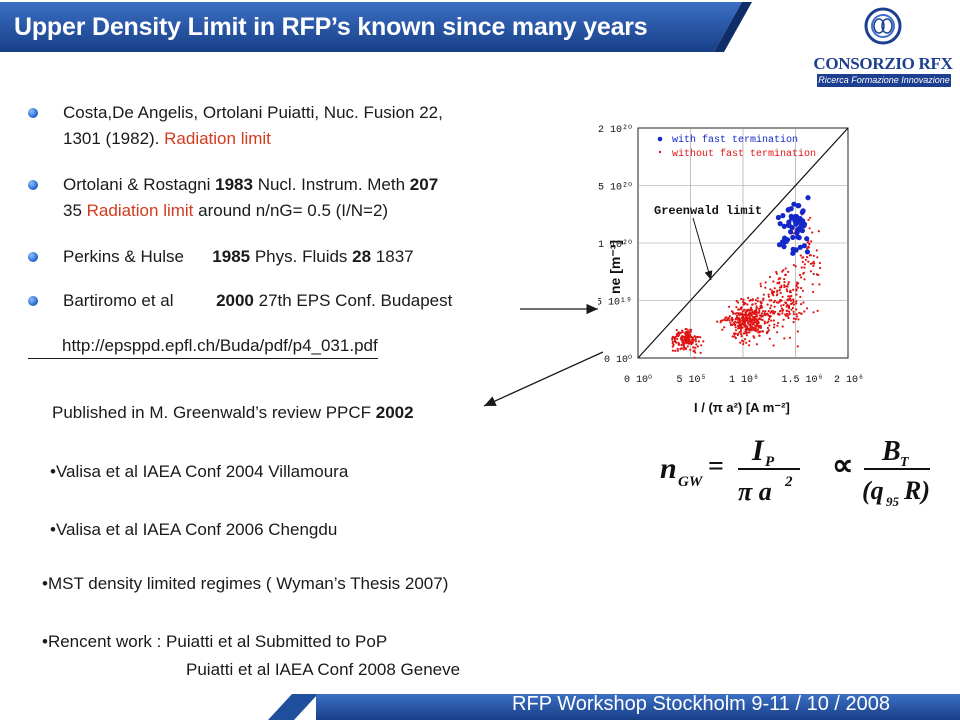 This screenshot has width=960, height=725. I want to click on bullet-dot-icon, so click(33, 301).